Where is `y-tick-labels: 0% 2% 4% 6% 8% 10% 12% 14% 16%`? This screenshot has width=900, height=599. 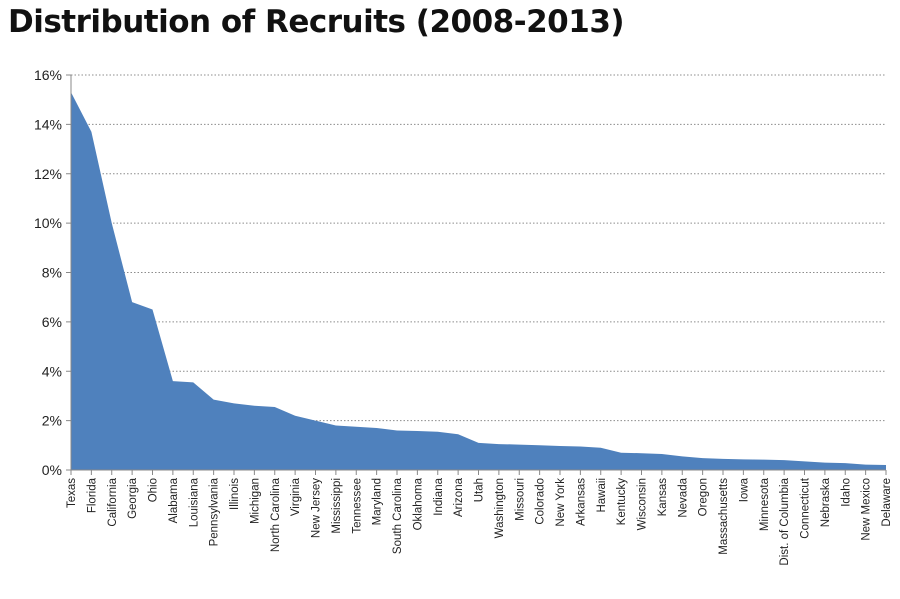 y-tick-labels: 0% 2% 4% 6% 8% 10% 12% 14% 16% is located at coordinates (48, 272).